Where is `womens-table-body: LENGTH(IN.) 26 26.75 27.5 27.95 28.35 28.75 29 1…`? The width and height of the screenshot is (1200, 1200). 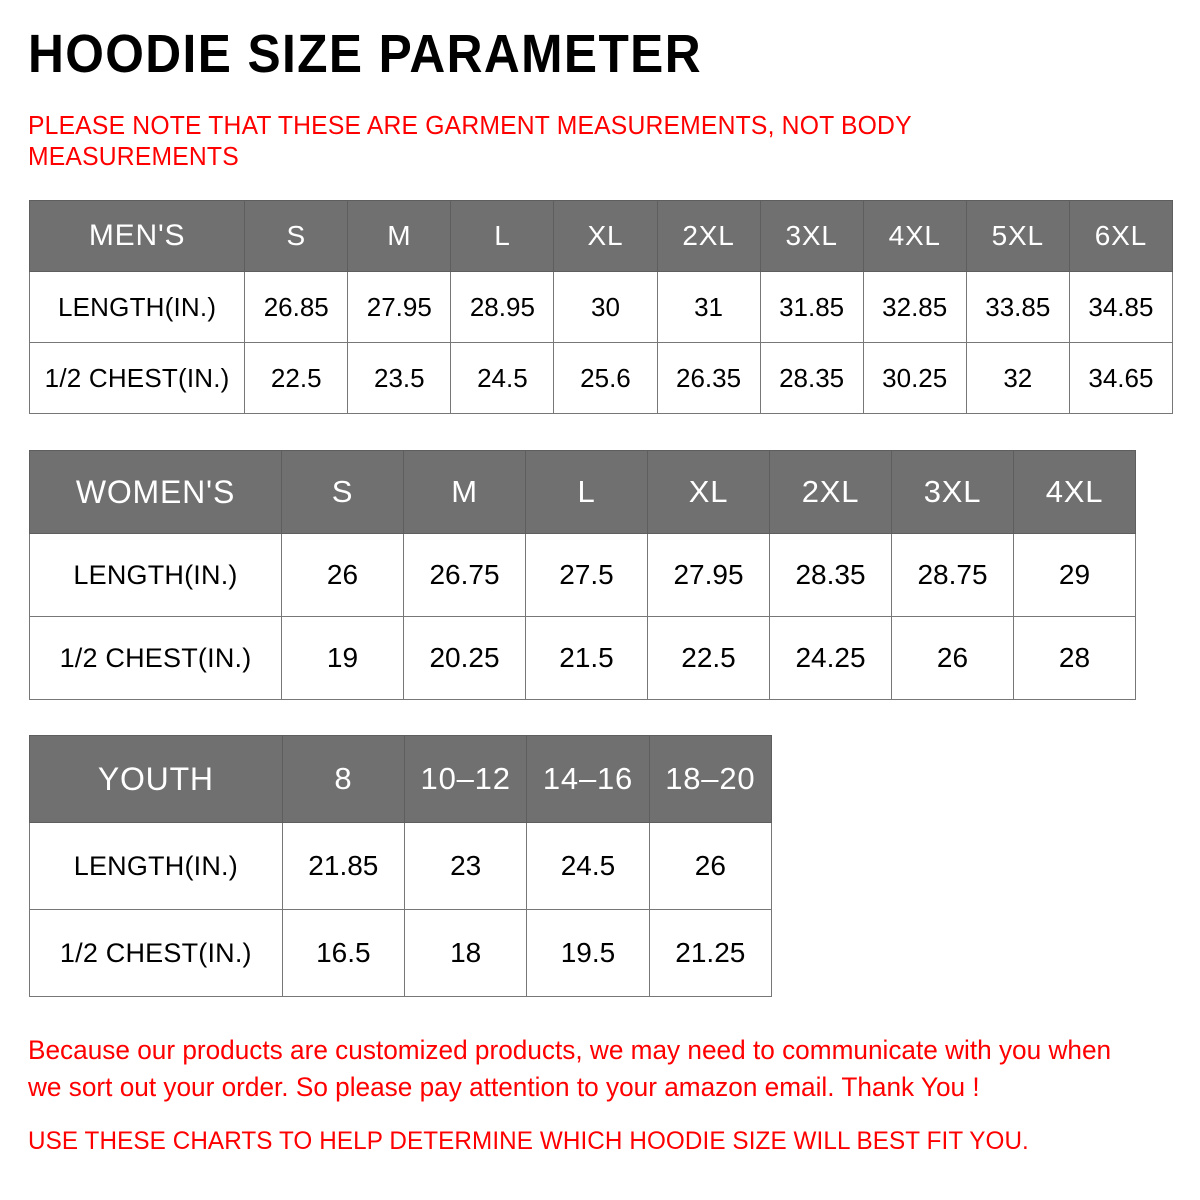 womens-table-body: LENGTH(IN.) 26 26.75 27.5 27.95 28.35 28.75 29 1… is located at coordinates (582, 616).